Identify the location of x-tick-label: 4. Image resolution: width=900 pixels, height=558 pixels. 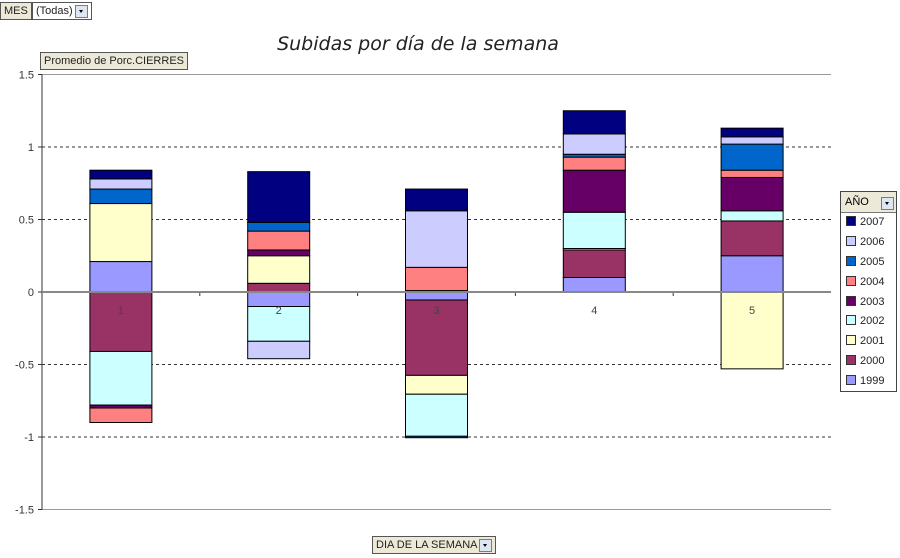
(594, 311).